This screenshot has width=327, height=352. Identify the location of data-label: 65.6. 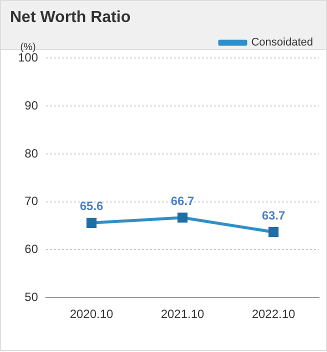
(92, 206).